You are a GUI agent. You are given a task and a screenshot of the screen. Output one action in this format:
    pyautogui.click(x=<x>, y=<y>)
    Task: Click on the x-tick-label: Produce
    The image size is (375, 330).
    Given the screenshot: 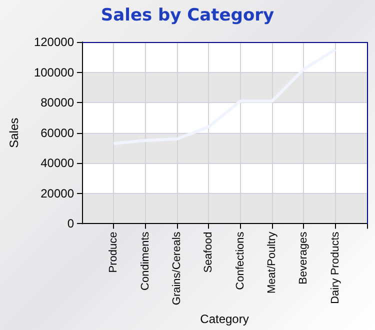 What is the action you would take?
    pyautogui.click(x=114, y=252)
    